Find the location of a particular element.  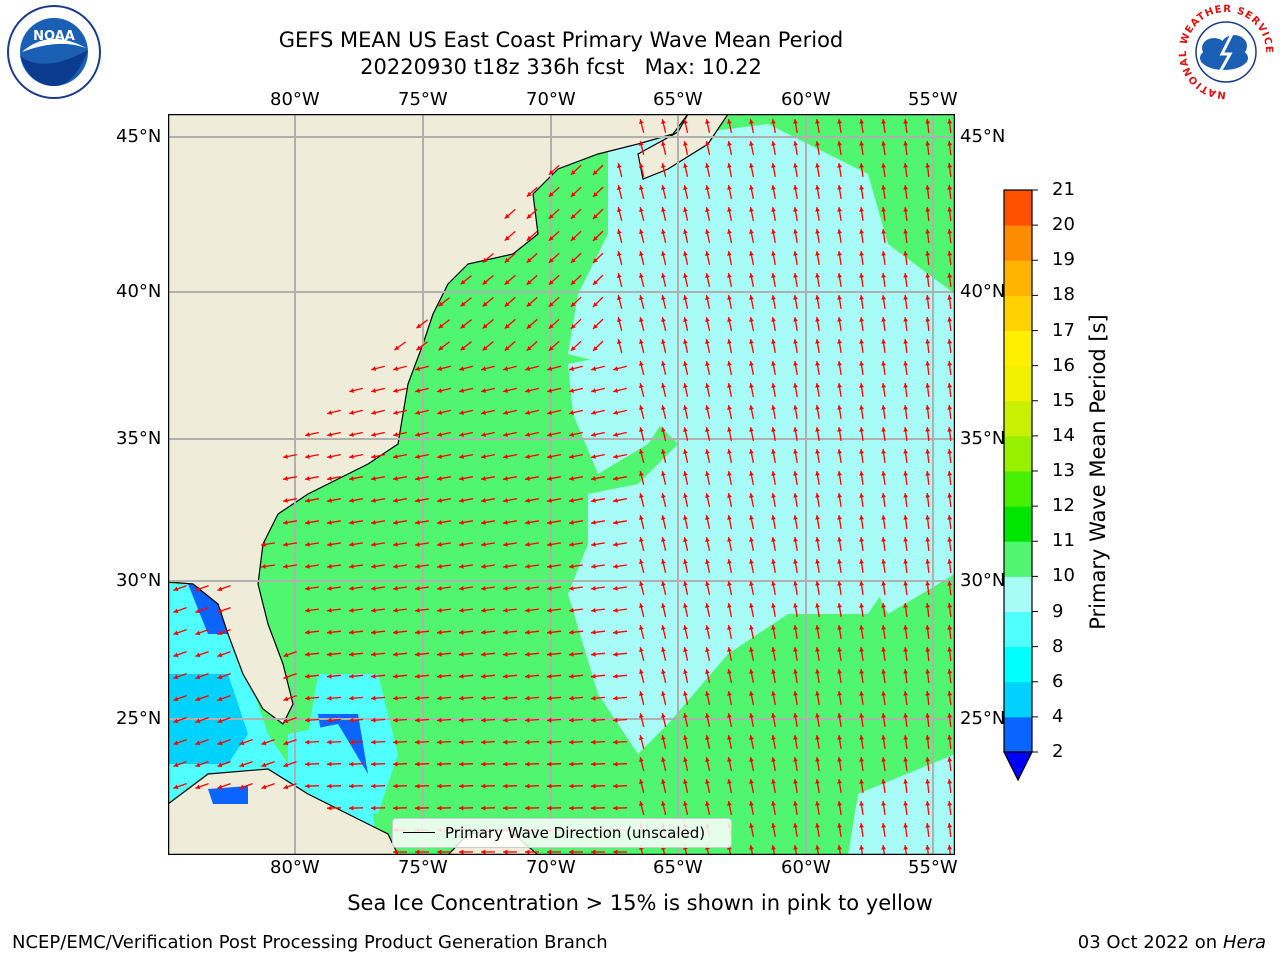

chart-subtitle: 20220930 t18z 336h fcst Max: 10.22 is located at coordinates (561, 67).